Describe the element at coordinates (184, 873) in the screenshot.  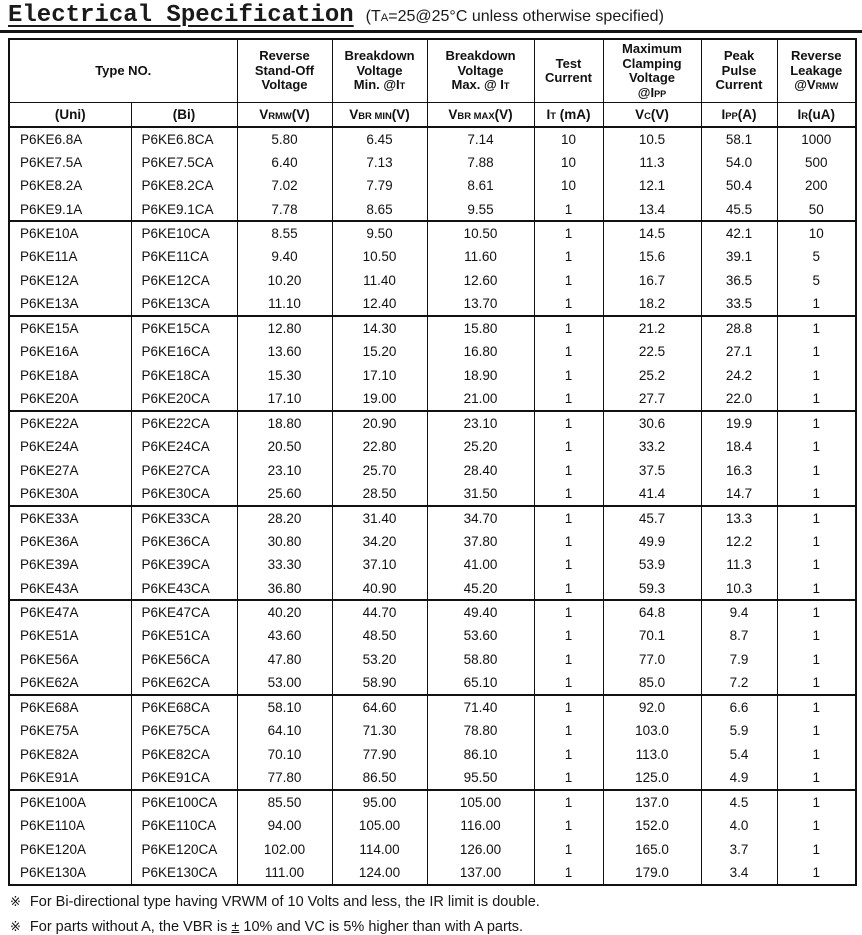
I see `cell-bi: P6KE130CA` at that location.